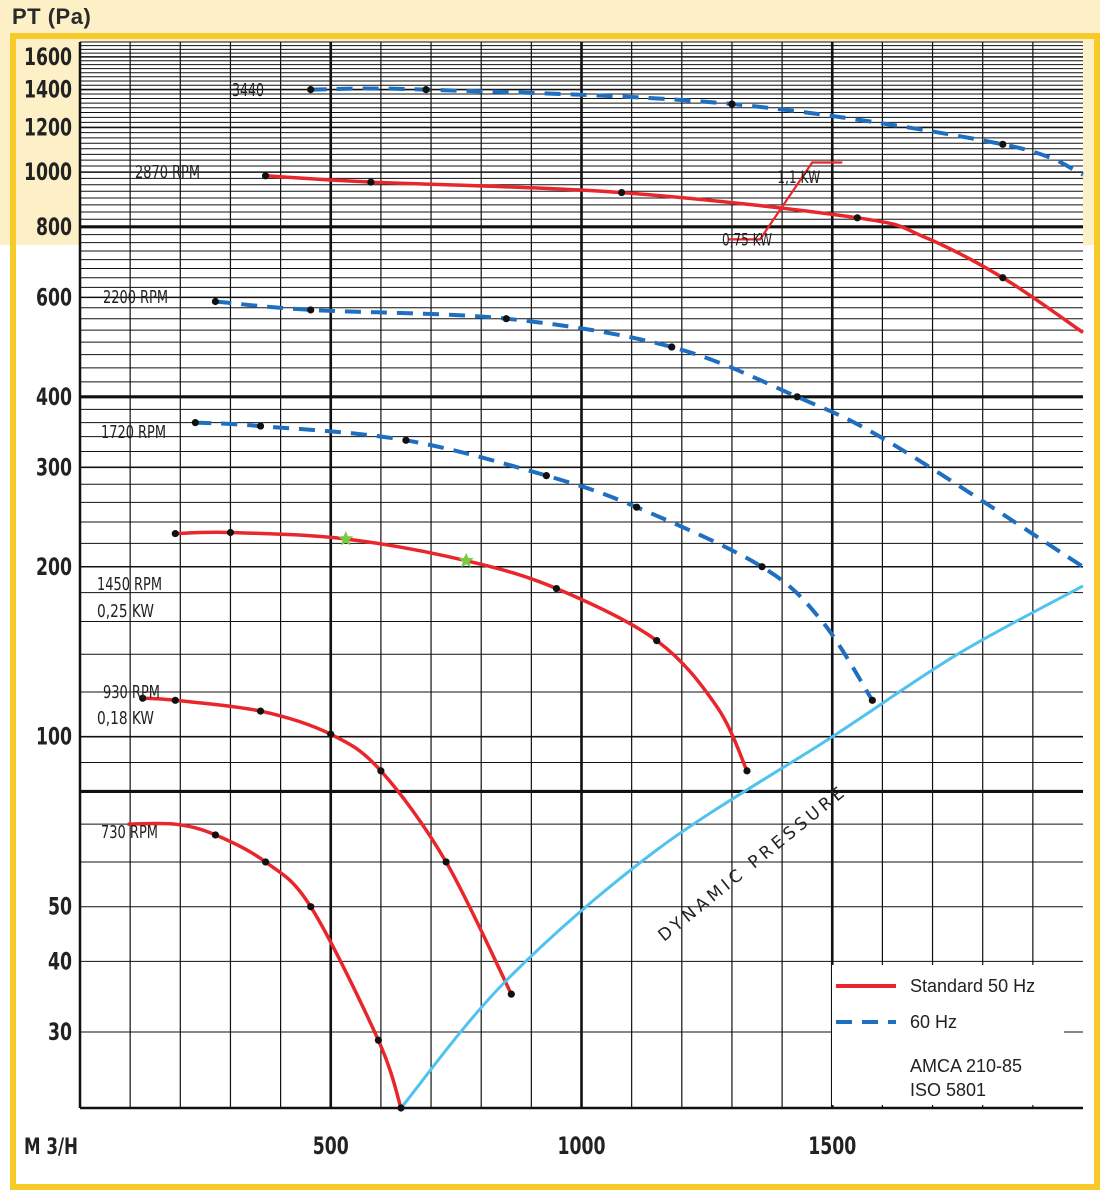 This screenshot has height=1193, width=1100. What do you see at coordinates (131, 692) in the screenshot?
I see `series-label: 930 RPM` at bounding box center [131, 692].